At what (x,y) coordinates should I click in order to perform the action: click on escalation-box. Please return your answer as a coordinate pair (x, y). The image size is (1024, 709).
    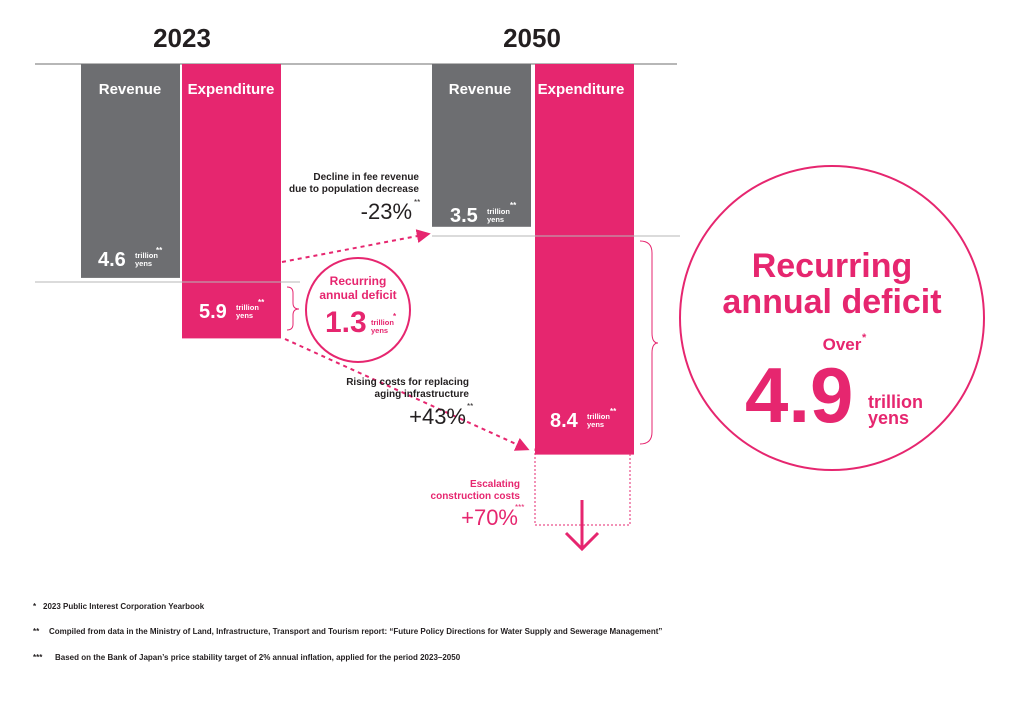
    Looking at the image, I should click on (582, 487).